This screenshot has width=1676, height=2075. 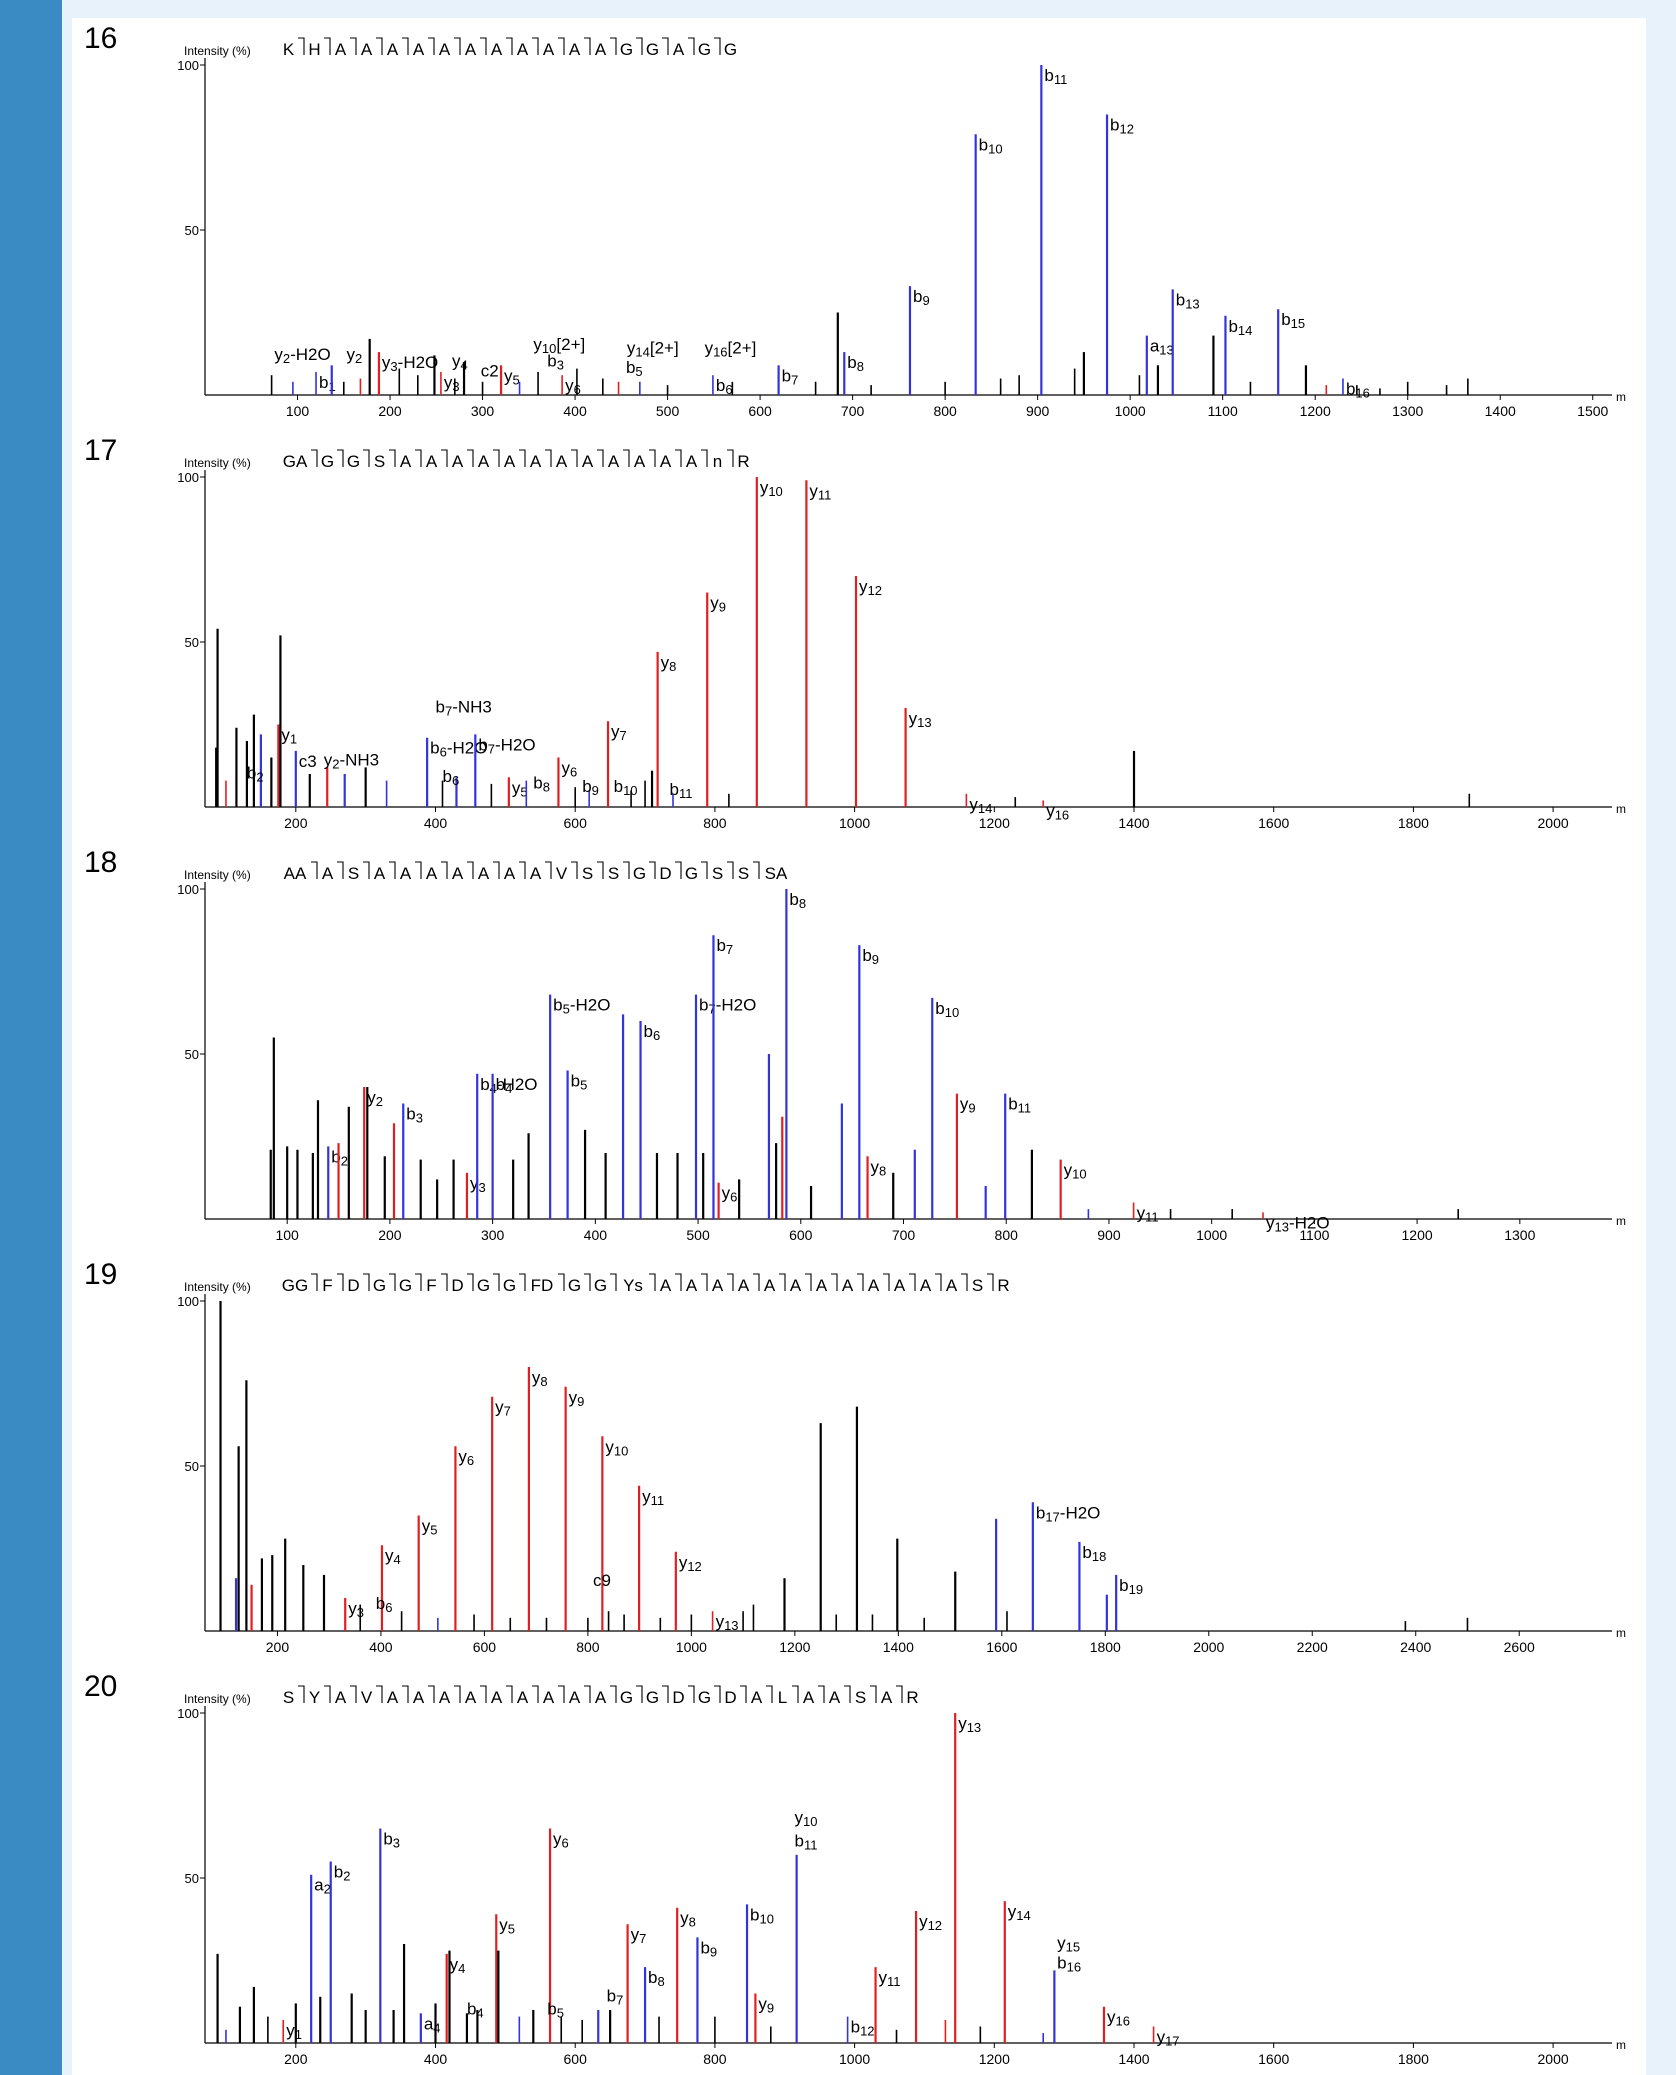 What do you see at coordinates (561, 1840) in the screenshot?
I see `ion-label: y6` at bounding box center [561, 1840].